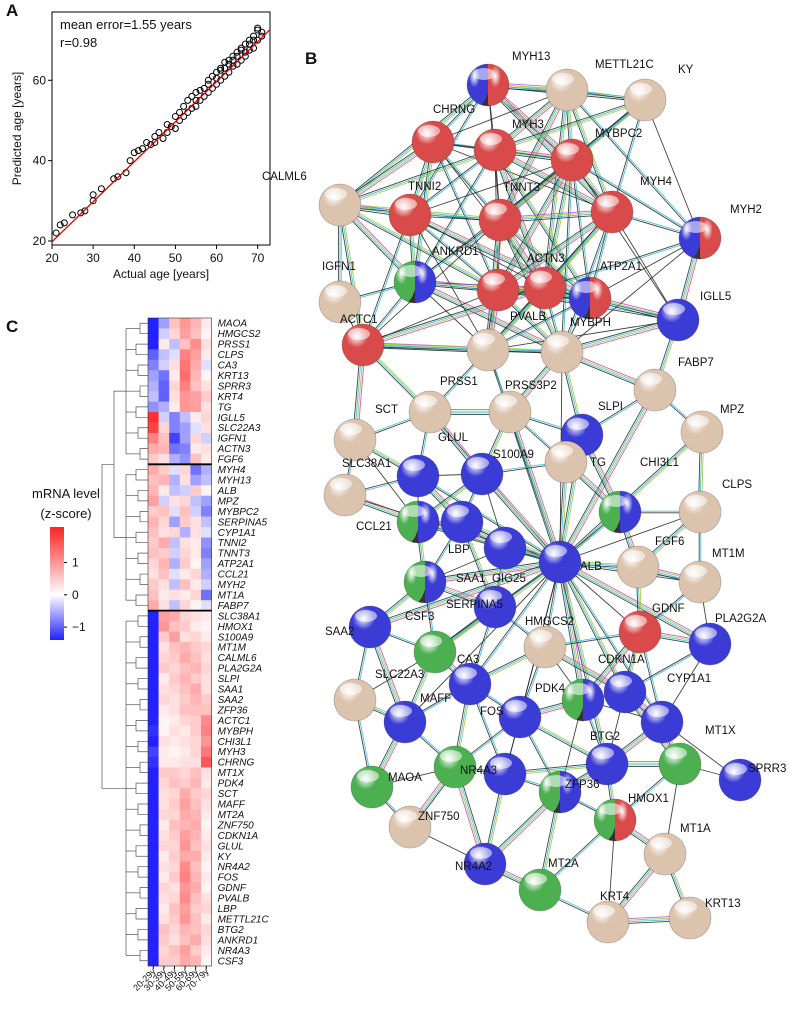 Image resolution: width=800 pixels, height=1012 pixels. What do you see at coordinates (234, 345) in the screenshot?
I see `row-label: PRSS1` at bounding box center [234, 345].